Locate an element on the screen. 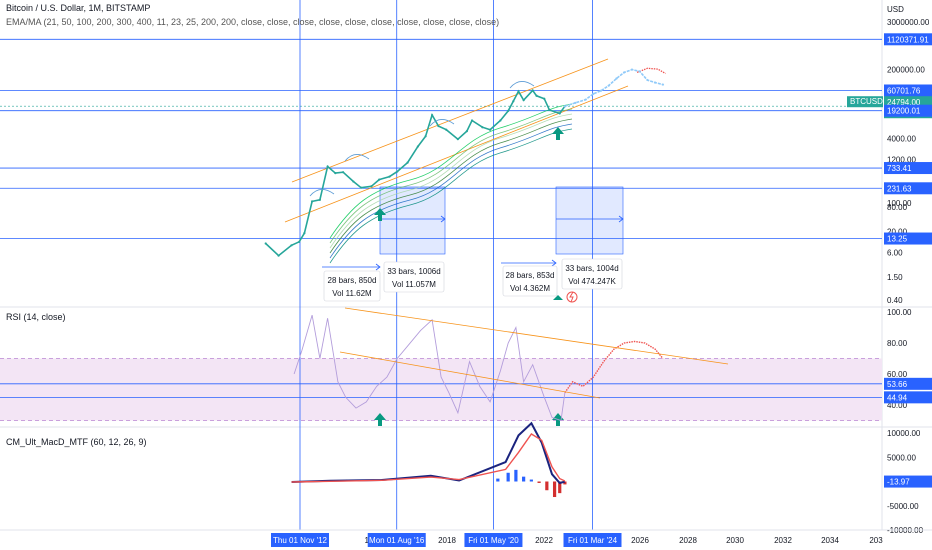  channel-line-upper is located at coordinates (450, 120).